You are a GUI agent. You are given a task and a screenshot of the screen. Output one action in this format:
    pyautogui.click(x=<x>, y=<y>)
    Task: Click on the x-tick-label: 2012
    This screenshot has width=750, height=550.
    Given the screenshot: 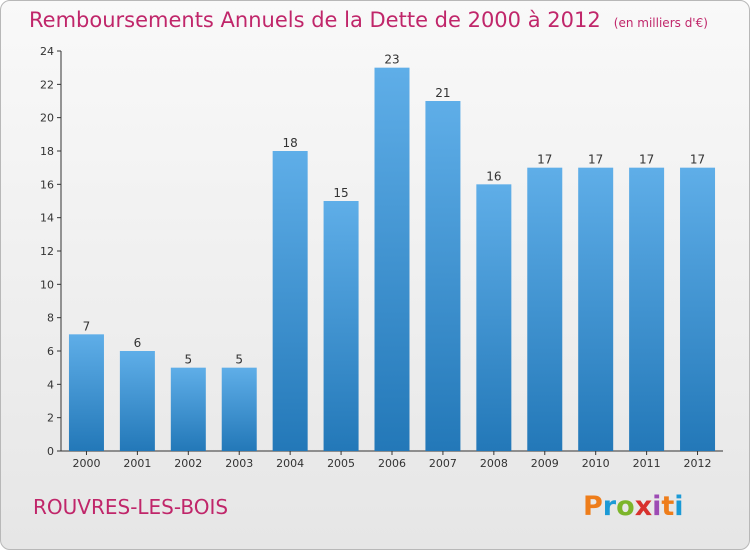 What is the action you would take?
    pyautogui.click(x=698, y=463)
    